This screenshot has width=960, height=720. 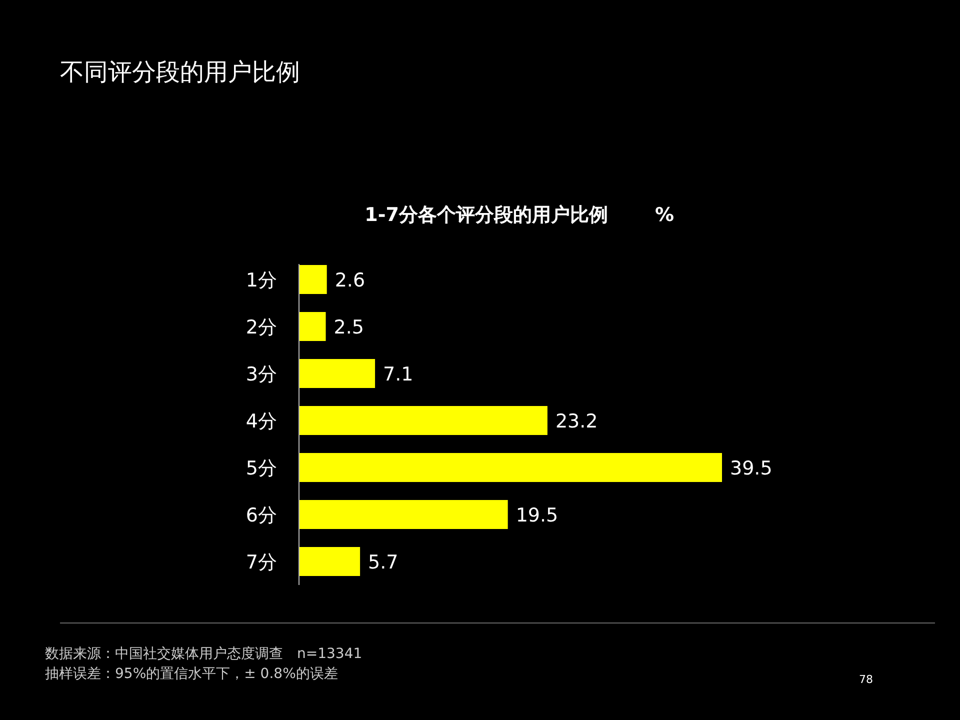 I want to click on y-tick-label: 5分, so click(x=261, y=469).